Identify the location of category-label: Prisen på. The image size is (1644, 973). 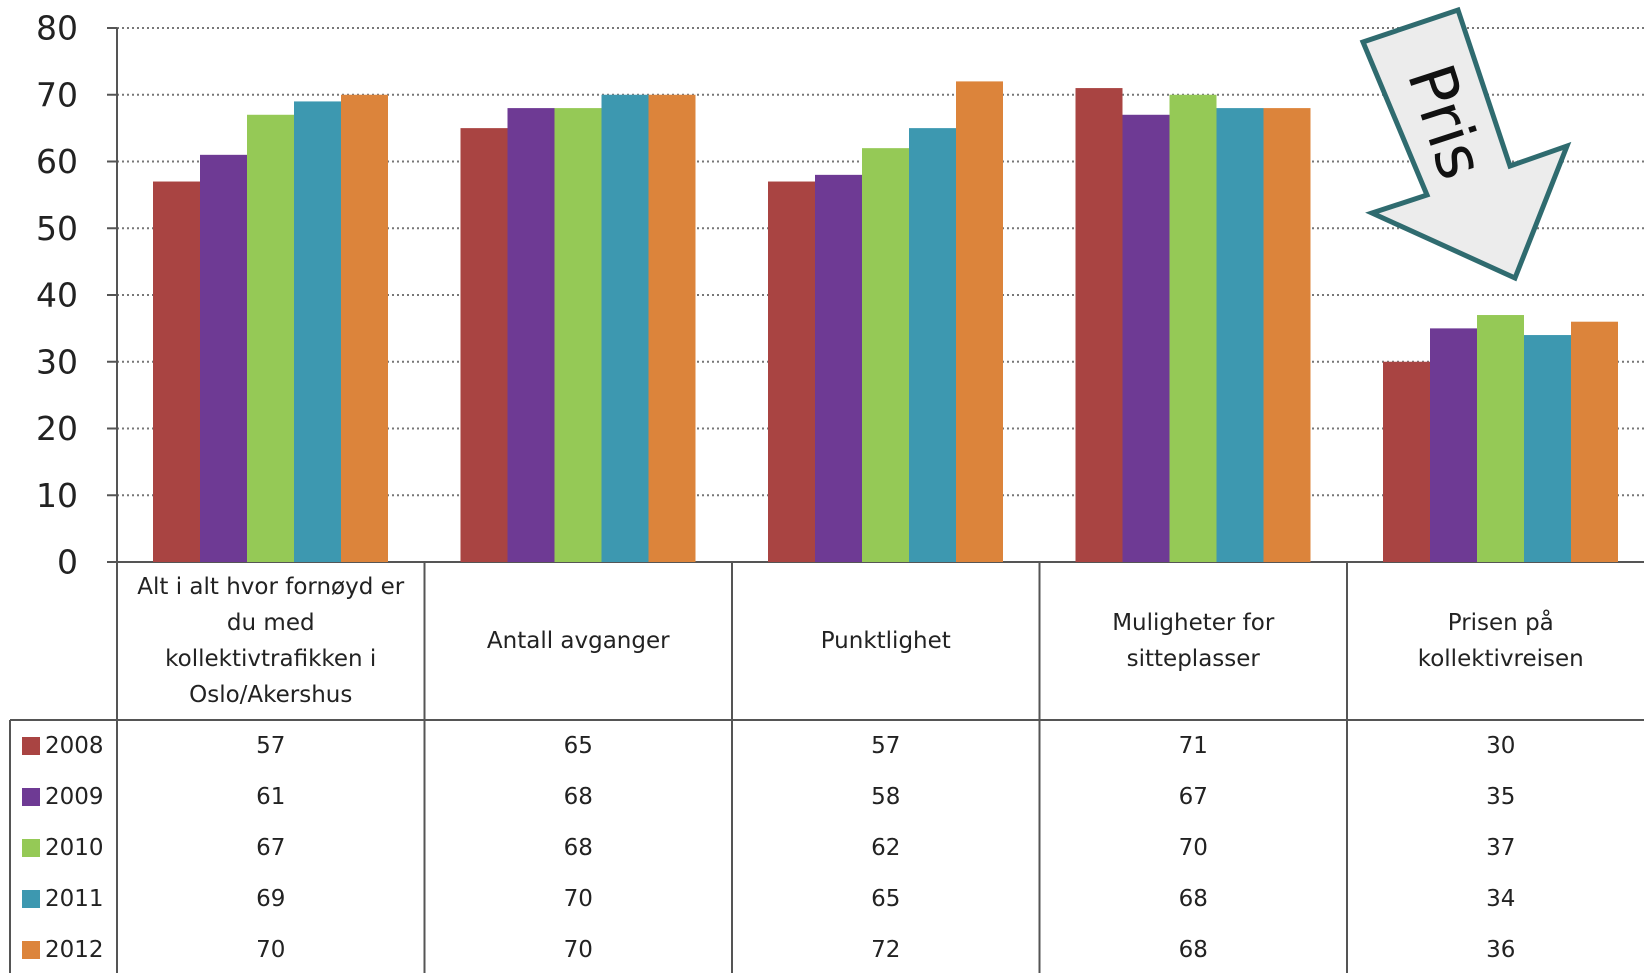
(1501, 622).